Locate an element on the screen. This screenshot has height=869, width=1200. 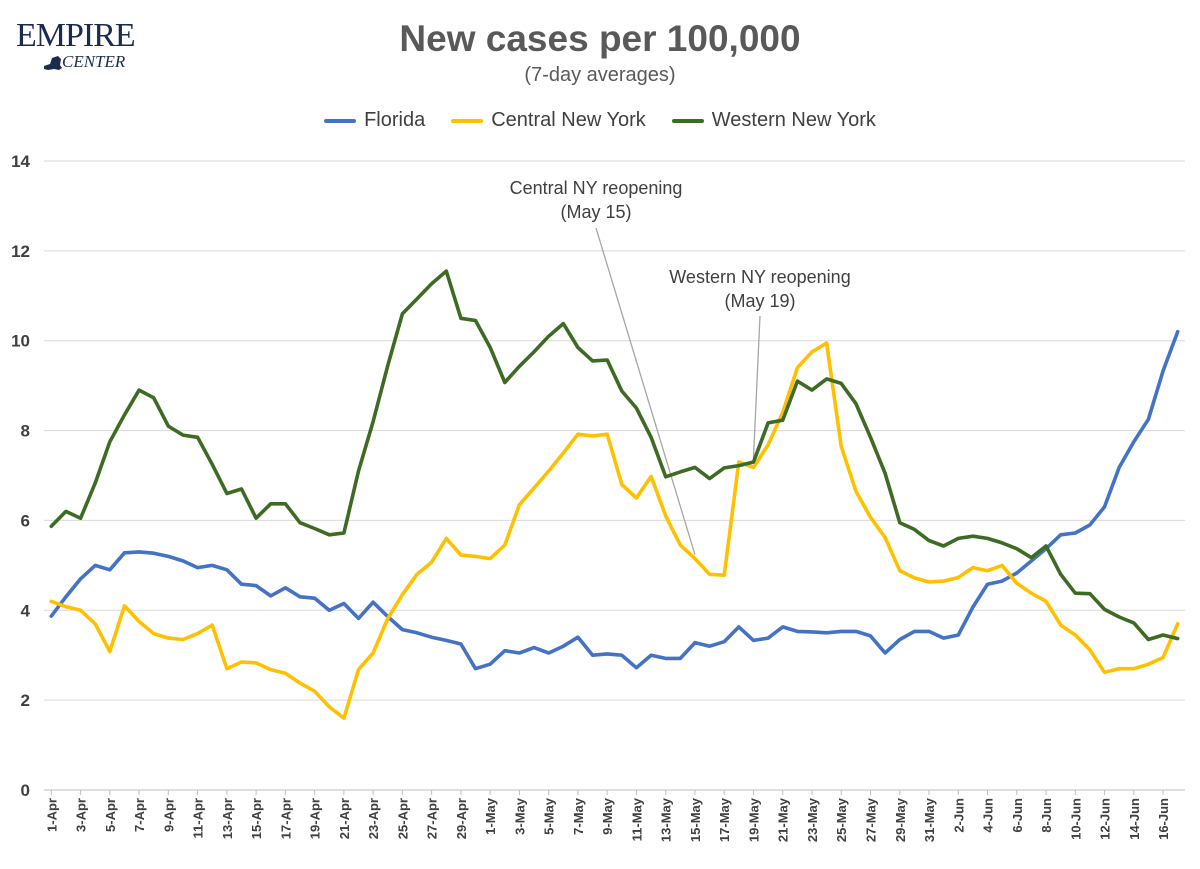
y-tick-label-0: 0 is located at coordinates (25, 790).